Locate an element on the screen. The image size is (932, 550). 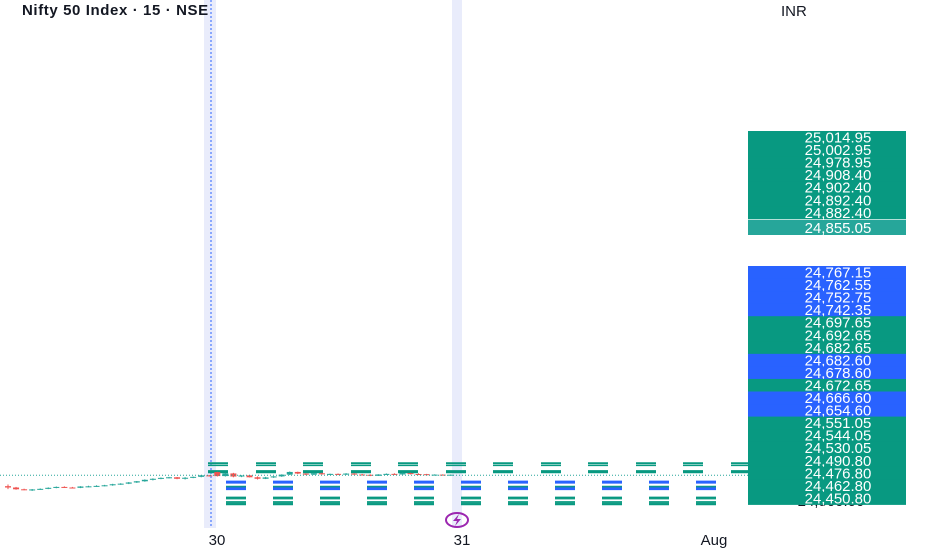
upper-level-badge-text-6: 24,882.40 is located at coordinates (838, 213).